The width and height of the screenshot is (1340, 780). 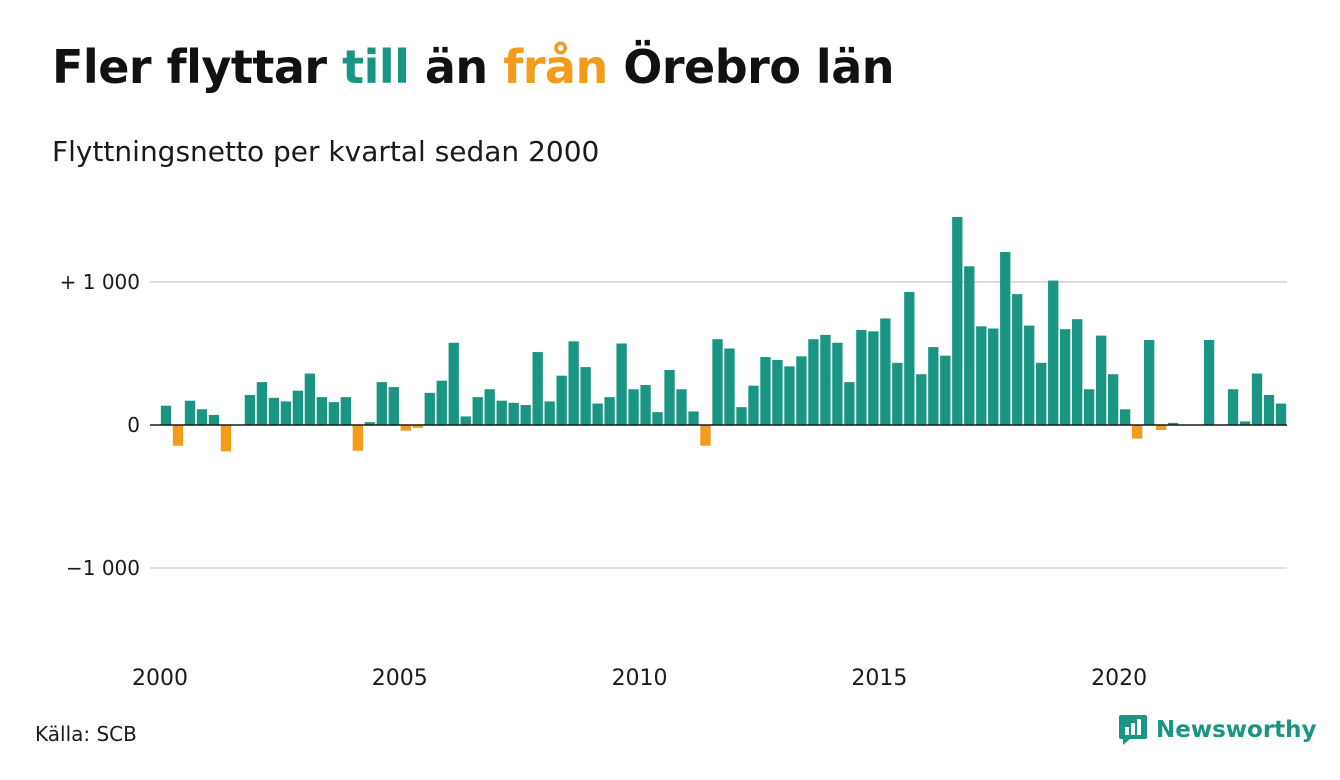 What do you see at coordinates (86, 734) in the screenshot?
I see `source-label: Källa: SCB` at bounding box center [86, 734].